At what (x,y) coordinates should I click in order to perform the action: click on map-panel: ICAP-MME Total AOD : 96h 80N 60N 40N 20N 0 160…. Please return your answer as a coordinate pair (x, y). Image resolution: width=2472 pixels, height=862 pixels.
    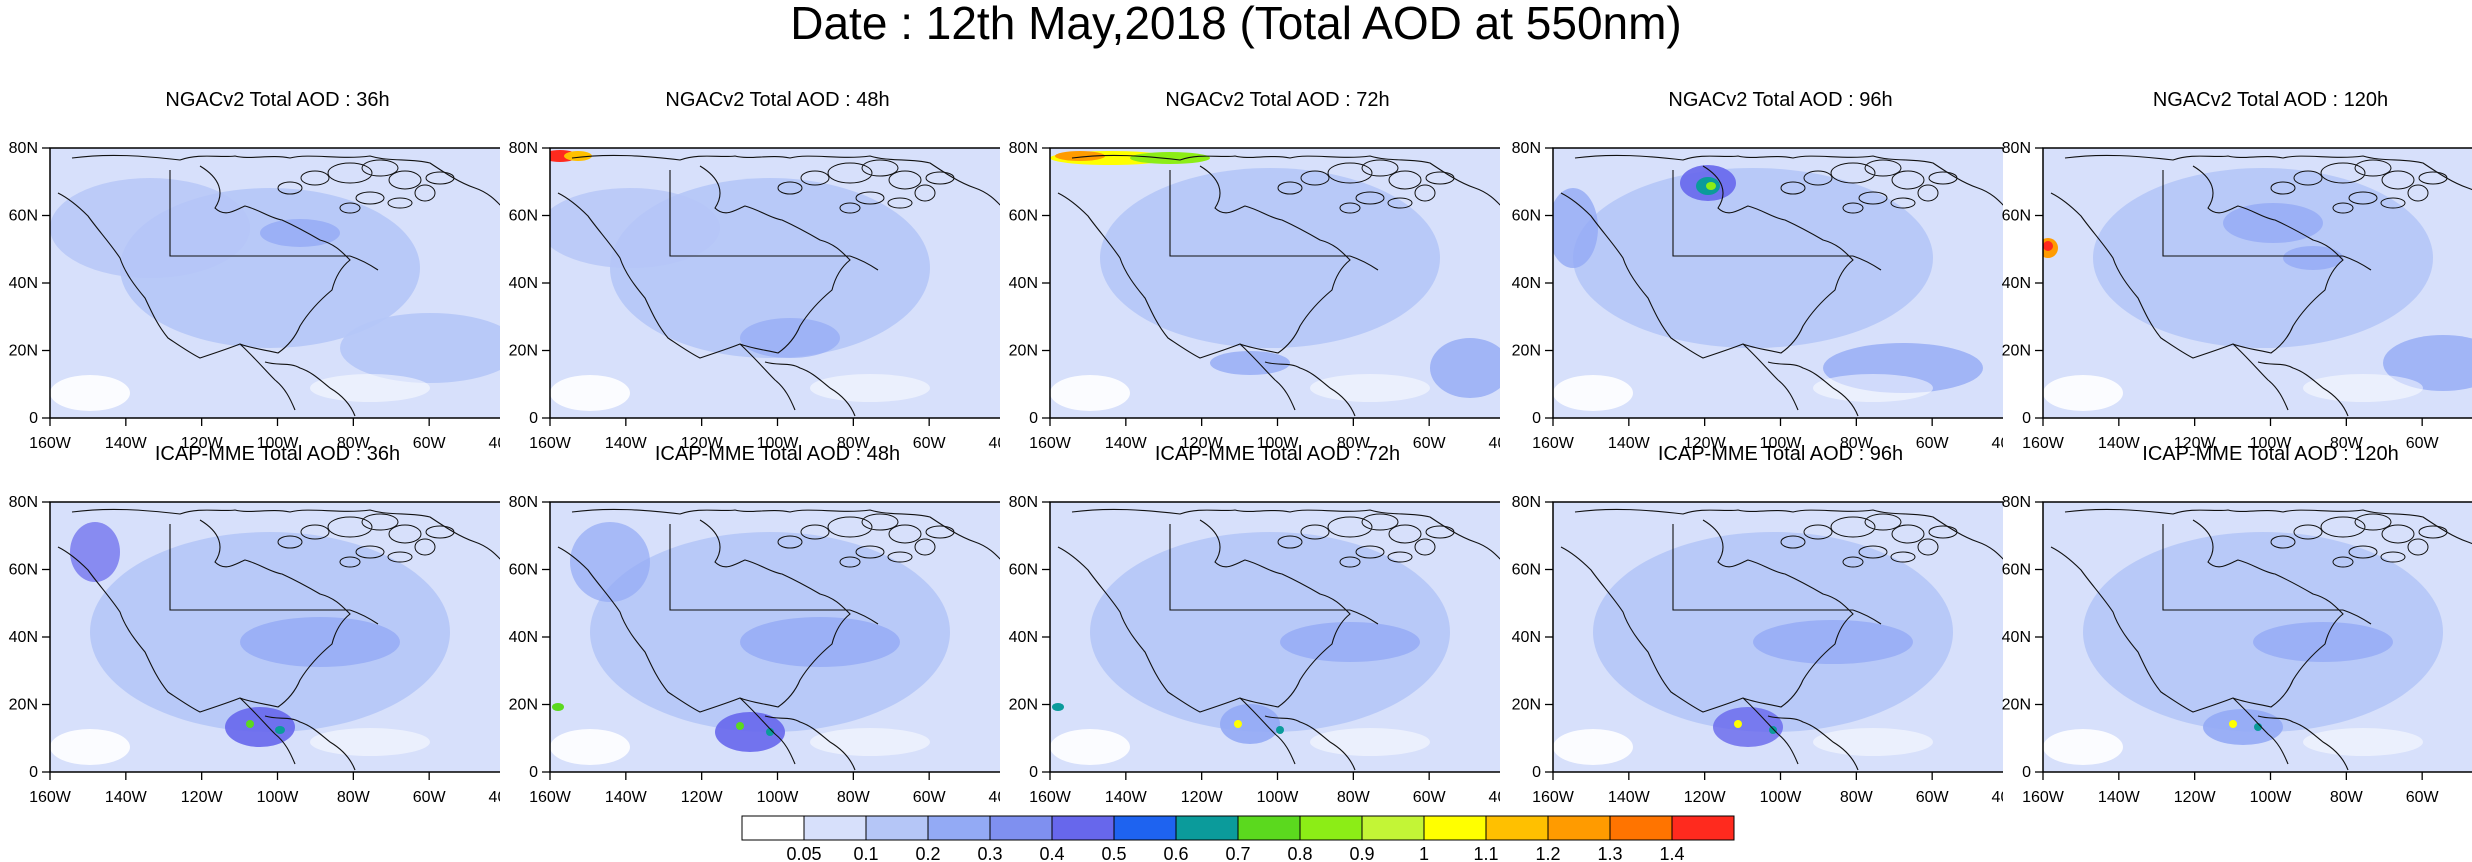
    Looking at the image, I should click on (1753, 622).